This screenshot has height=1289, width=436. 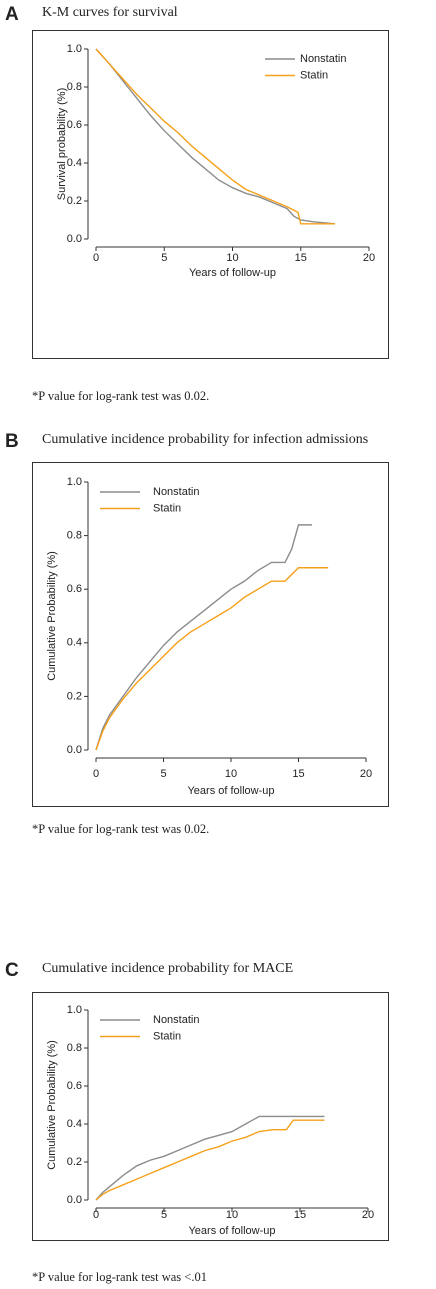 I want to click on panel-label: B, so click(x=12, y=441).